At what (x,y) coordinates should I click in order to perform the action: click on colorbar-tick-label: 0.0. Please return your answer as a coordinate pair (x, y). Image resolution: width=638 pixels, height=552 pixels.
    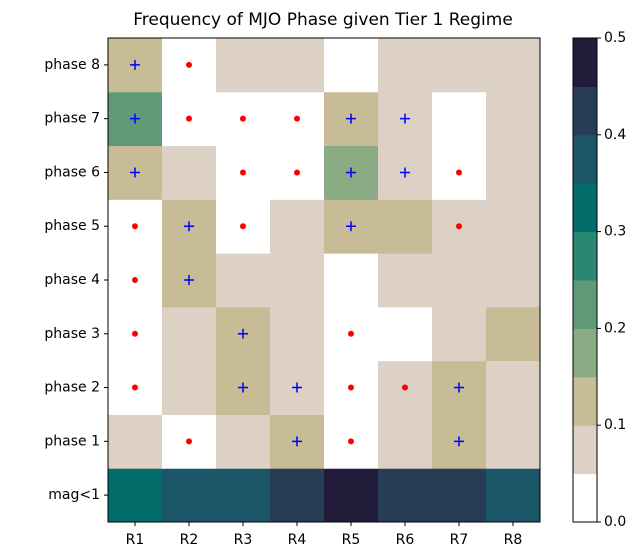
    Looking at the image, I should click on (615, 522).